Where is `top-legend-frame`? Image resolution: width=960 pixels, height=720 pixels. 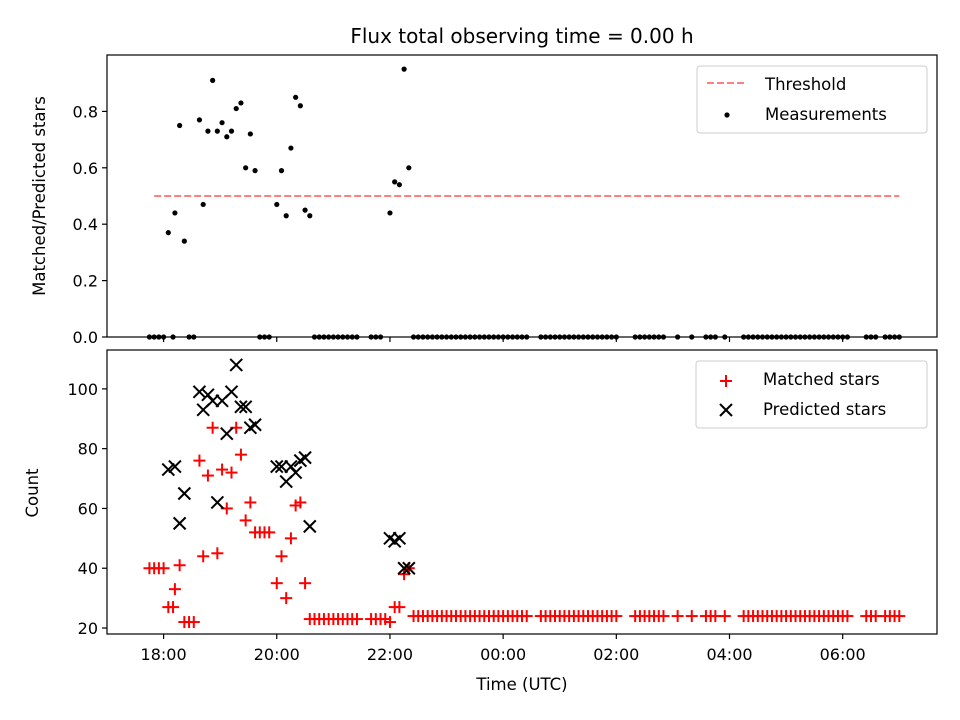
top-legend-frame is located at coordinates (812, 99).